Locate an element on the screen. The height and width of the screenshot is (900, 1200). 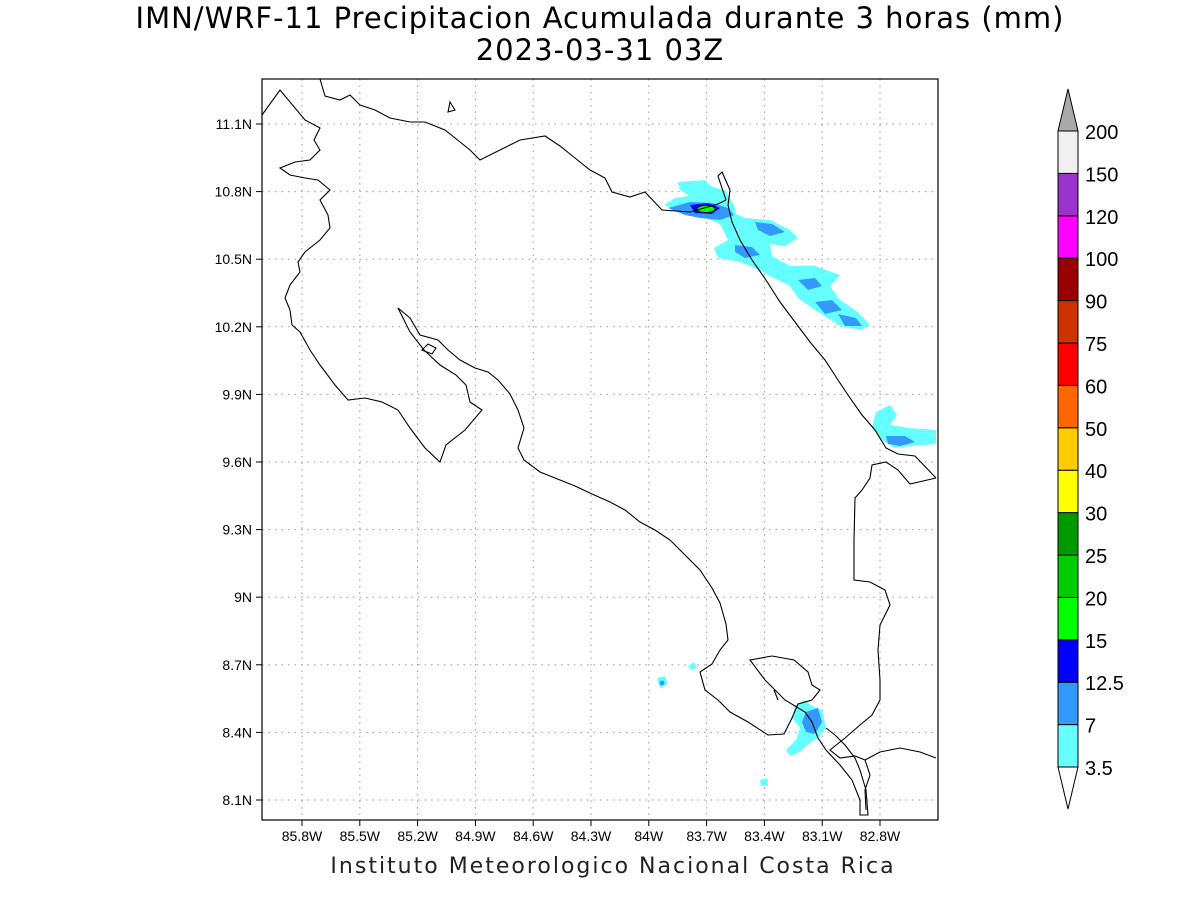
colorbar-label: 100 is located at coordinates (1101, 260).